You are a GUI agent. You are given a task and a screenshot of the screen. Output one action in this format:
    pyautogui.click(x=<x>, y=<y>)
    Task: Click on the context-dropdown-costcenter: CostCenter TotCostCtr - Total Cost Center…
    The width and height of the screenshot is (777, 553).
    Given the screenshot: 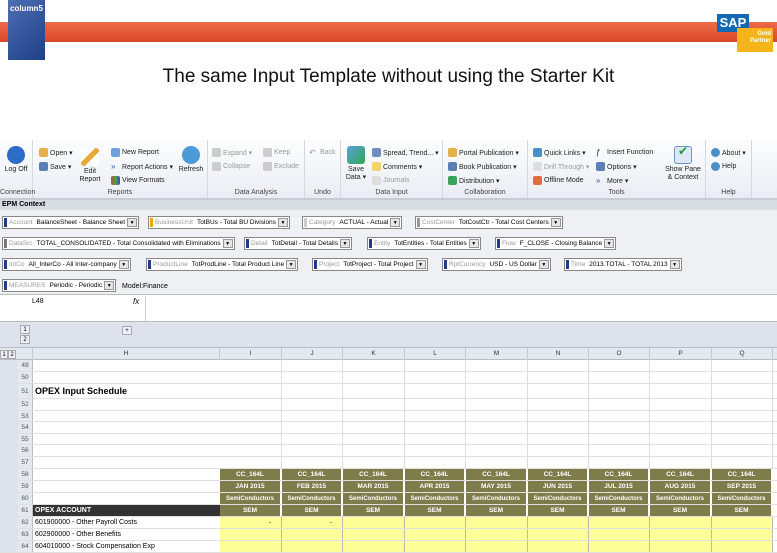 What is the action you would take?
    pyautogui.click(x=489, y=222)
    